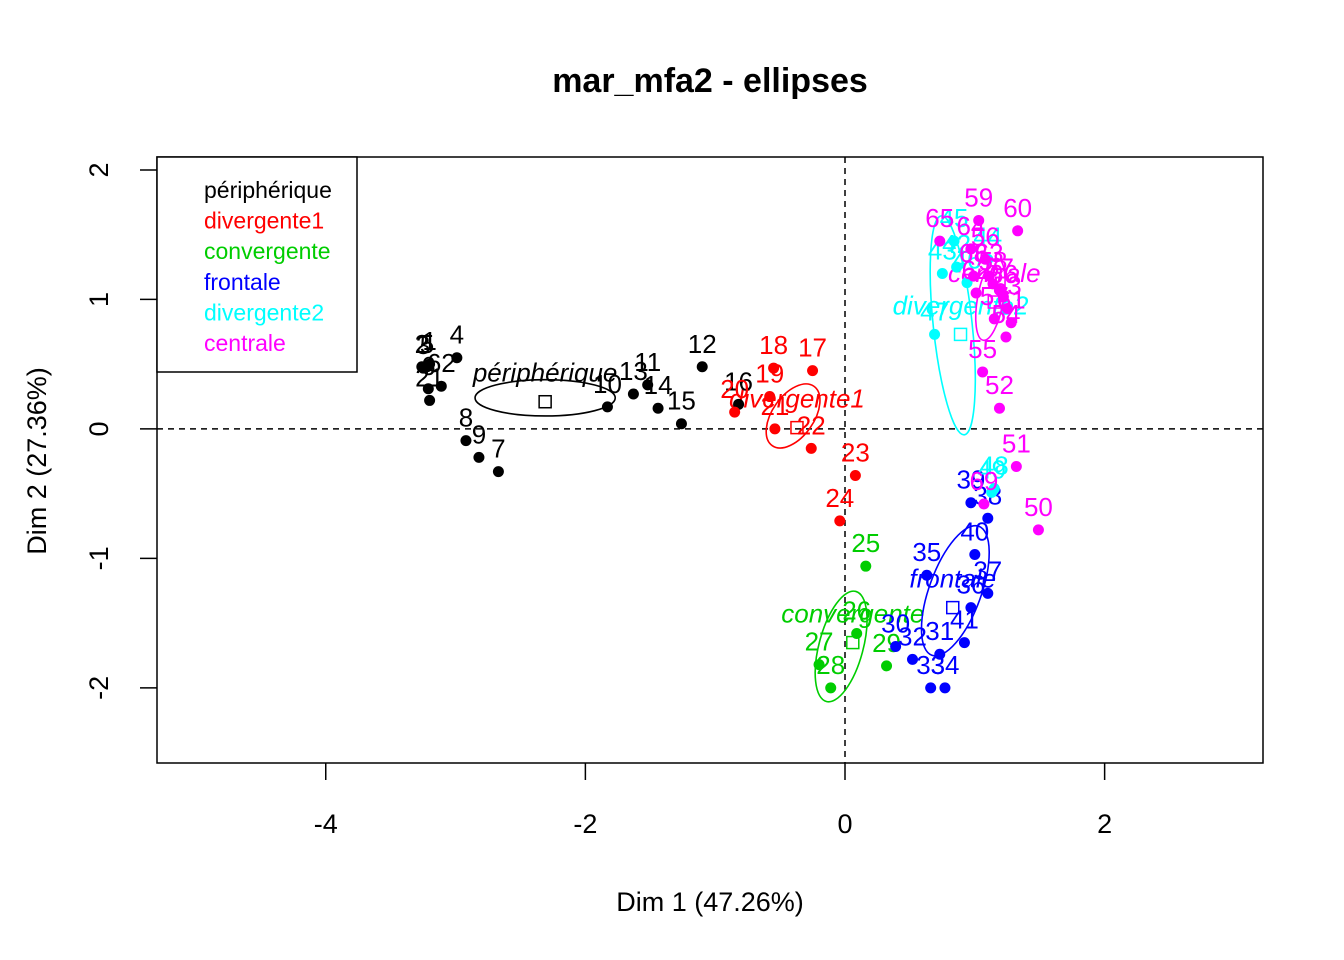  I want to click on point-label: 66, so click(1003, 274).